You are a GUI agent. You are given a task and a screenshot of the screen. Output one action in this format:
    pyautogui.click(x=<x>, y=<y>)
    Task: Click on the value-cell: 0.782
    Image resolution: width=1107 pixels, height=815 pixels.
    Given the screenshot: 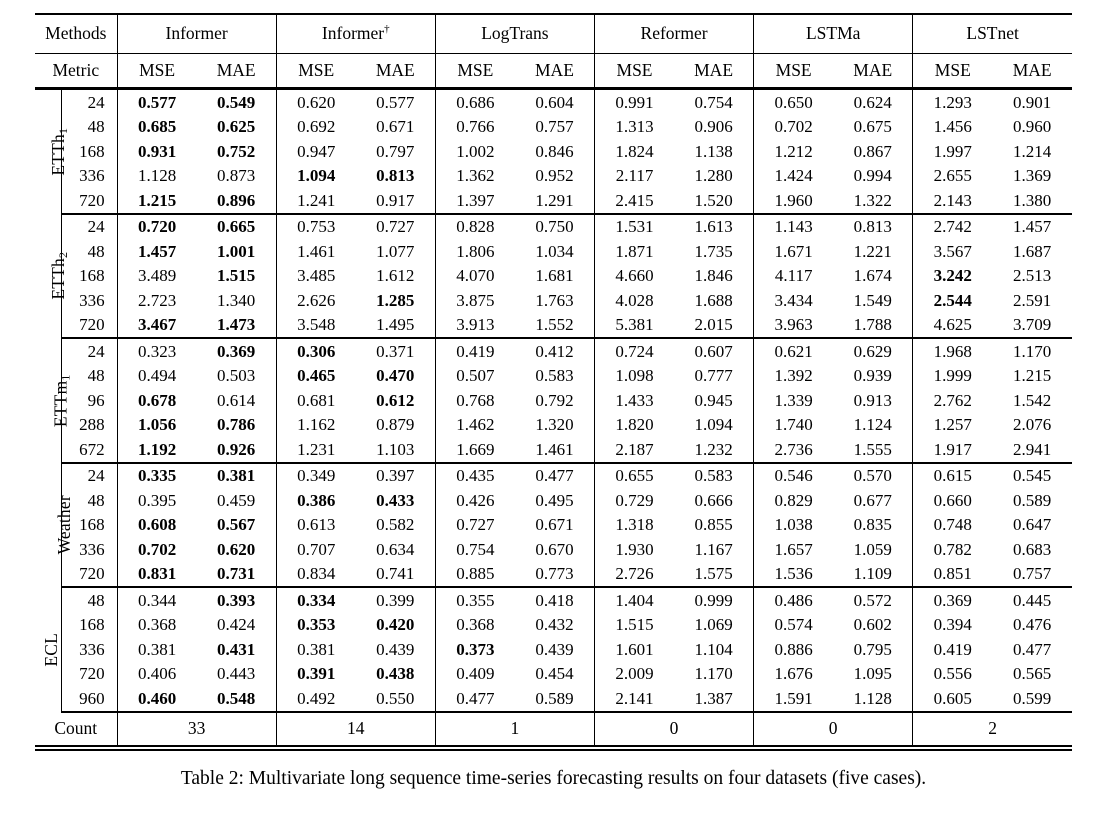 What is the action you would take?
    pyautogui.click(x=952, y=549)
    